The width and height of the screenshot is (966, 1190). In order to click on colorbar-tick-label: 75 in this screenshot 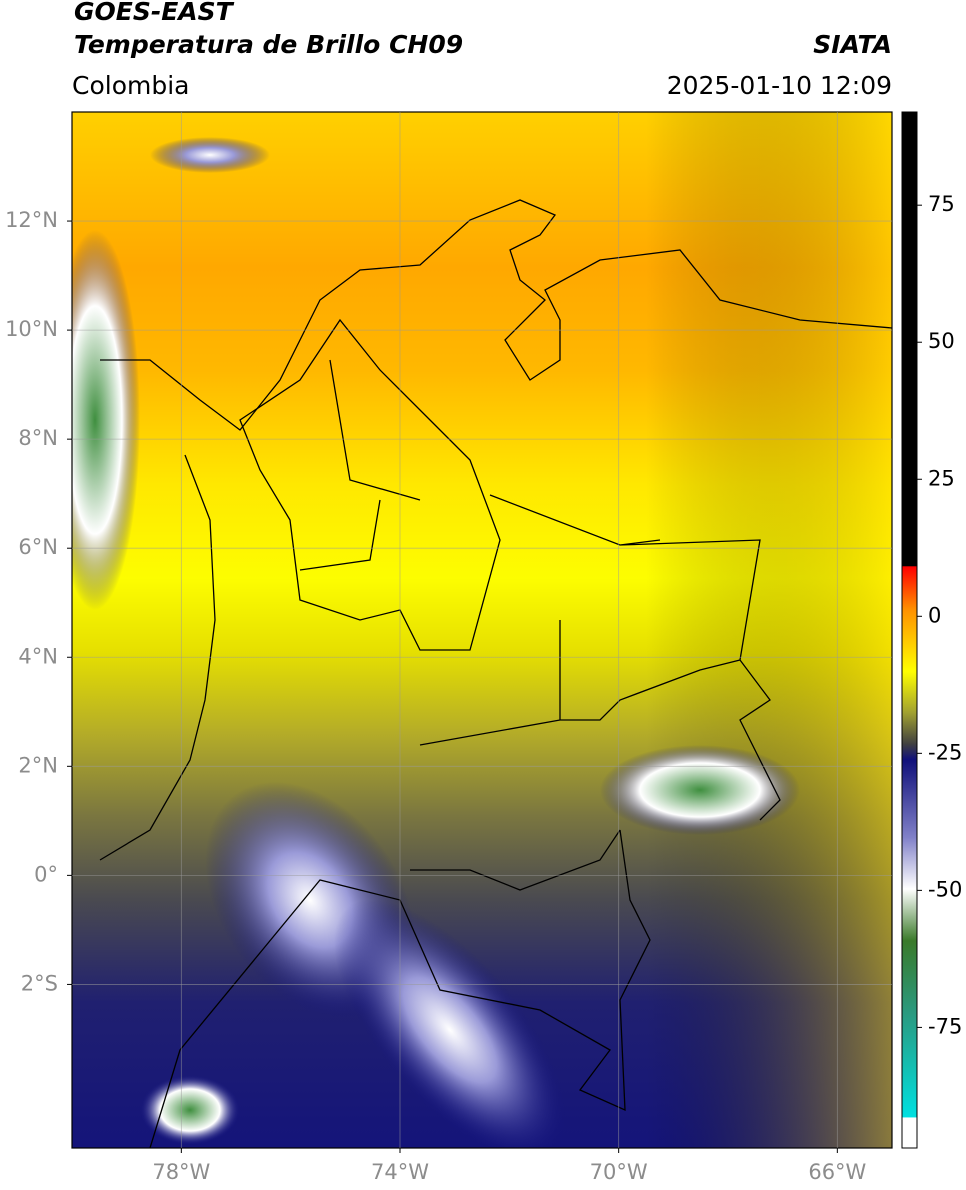, I will do `click(941, 204)`.